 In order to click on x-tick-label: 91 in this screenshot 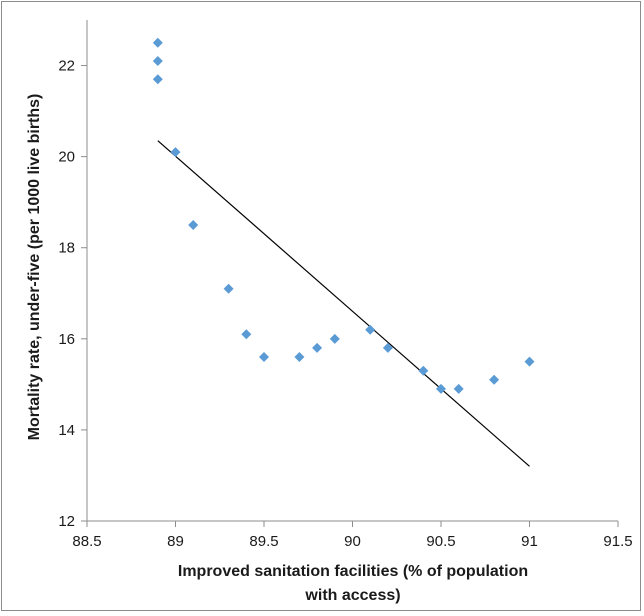, I will do `click(529, 541)`.